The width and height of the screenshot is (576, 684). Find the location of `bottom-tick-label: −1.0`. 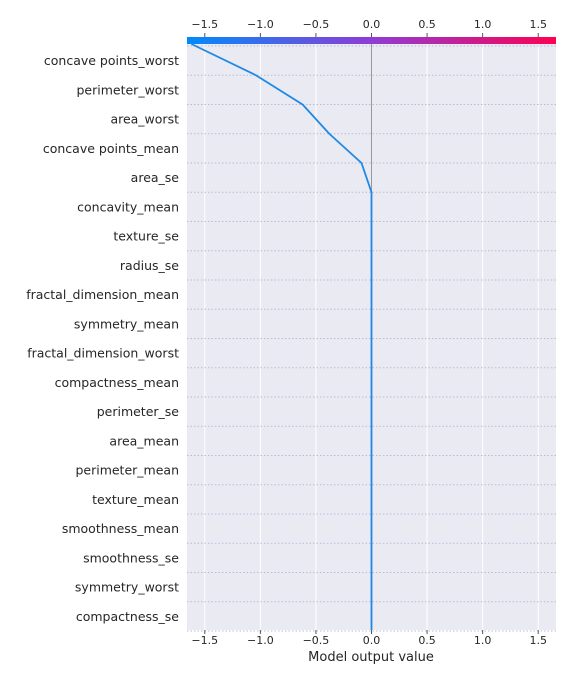

bottom-tick-label: −1.0 is located at coordinates (260, 640).